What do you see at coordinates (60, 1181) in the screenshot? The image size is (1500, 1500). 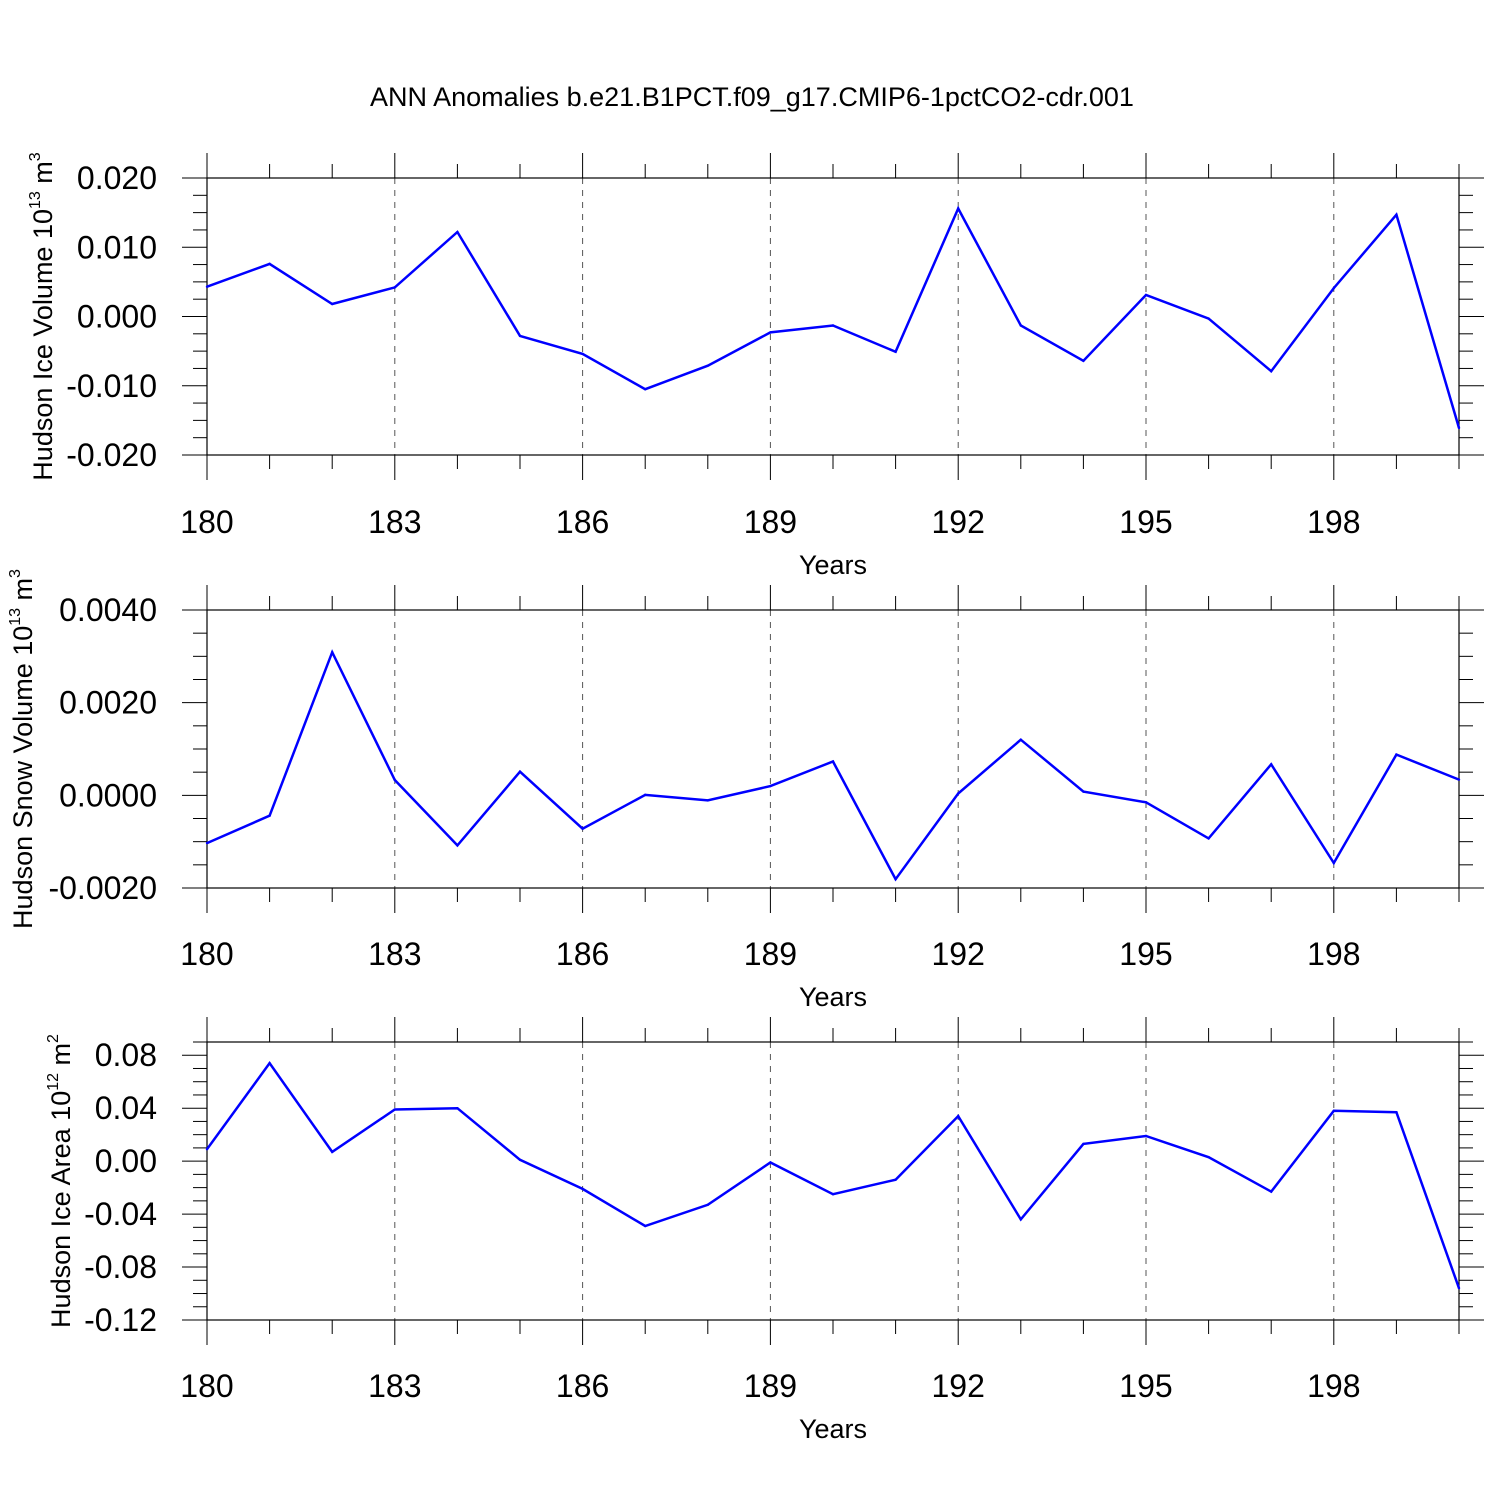 I see `y-axis-title: Hudson Ice Area 1012 m2` at bounding box center [60, 1181].